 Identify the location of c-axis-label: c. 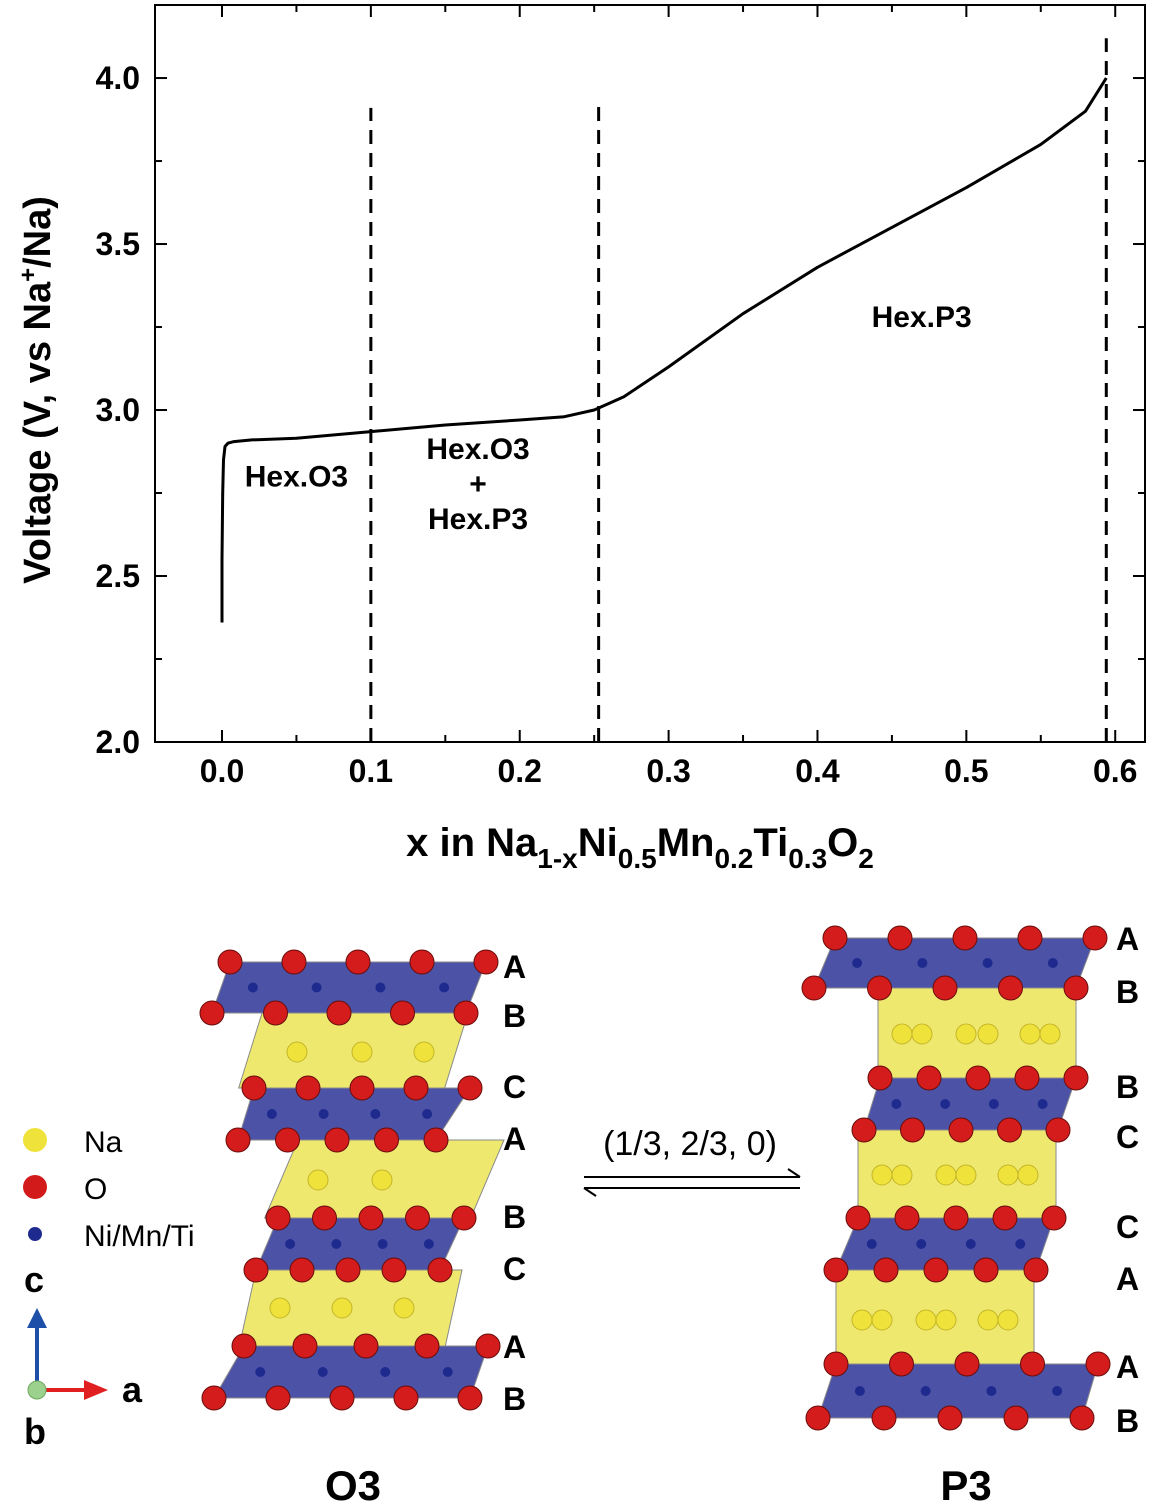
(34, 1279).